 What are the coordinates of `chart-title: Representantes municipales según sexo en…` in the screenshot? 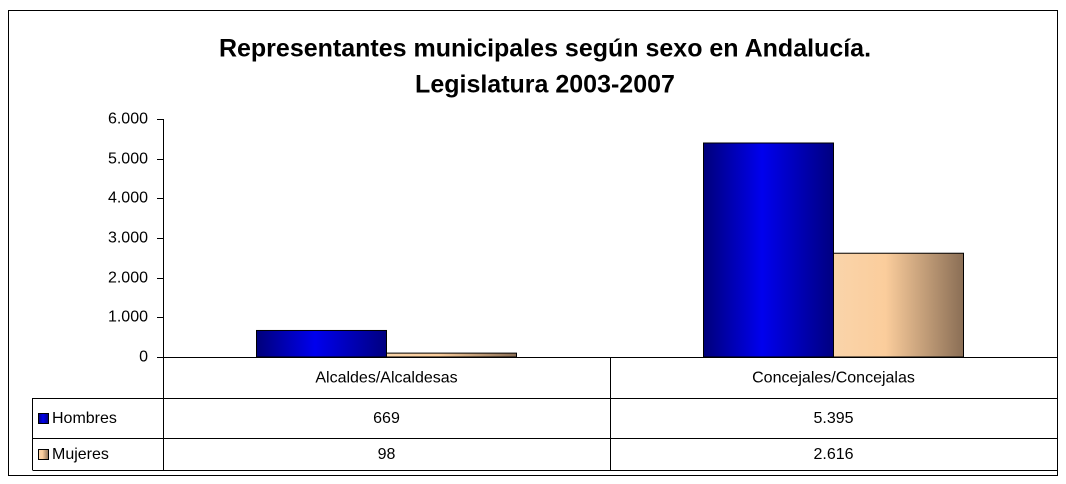 It's located at (545, 49).